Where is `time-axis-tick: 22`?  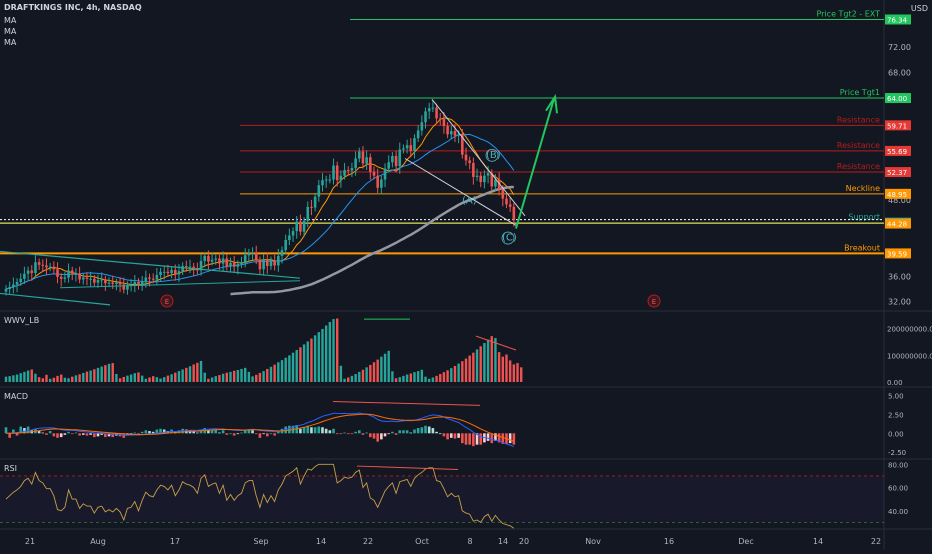 time-axis-tick: 22 is located at coordinates (876, 541).